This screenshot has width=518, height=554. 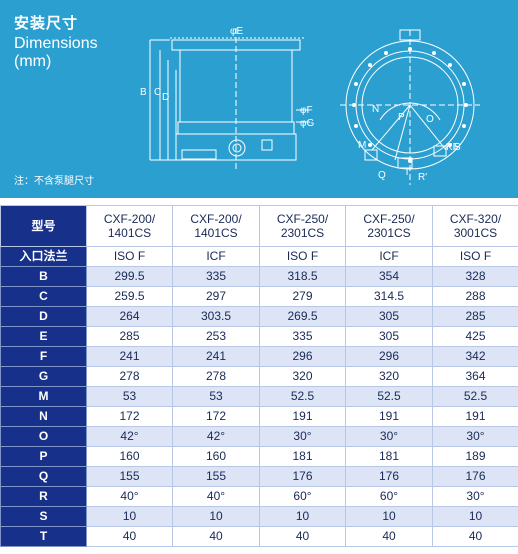 What do you see at coordinates (43, 356) in the screenshot?
I see `row-label: F` at bounding box center [43, 356].